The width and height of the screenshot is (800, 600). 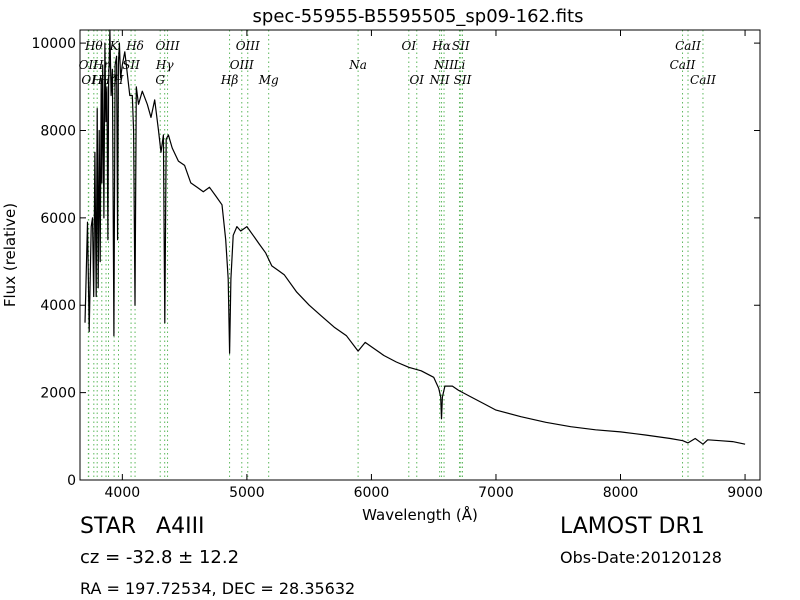 What do you see at coordinates (164, 65) in the screenshot?
I see `spectral-line-label: Hγ` at bounding box center [164, 65].